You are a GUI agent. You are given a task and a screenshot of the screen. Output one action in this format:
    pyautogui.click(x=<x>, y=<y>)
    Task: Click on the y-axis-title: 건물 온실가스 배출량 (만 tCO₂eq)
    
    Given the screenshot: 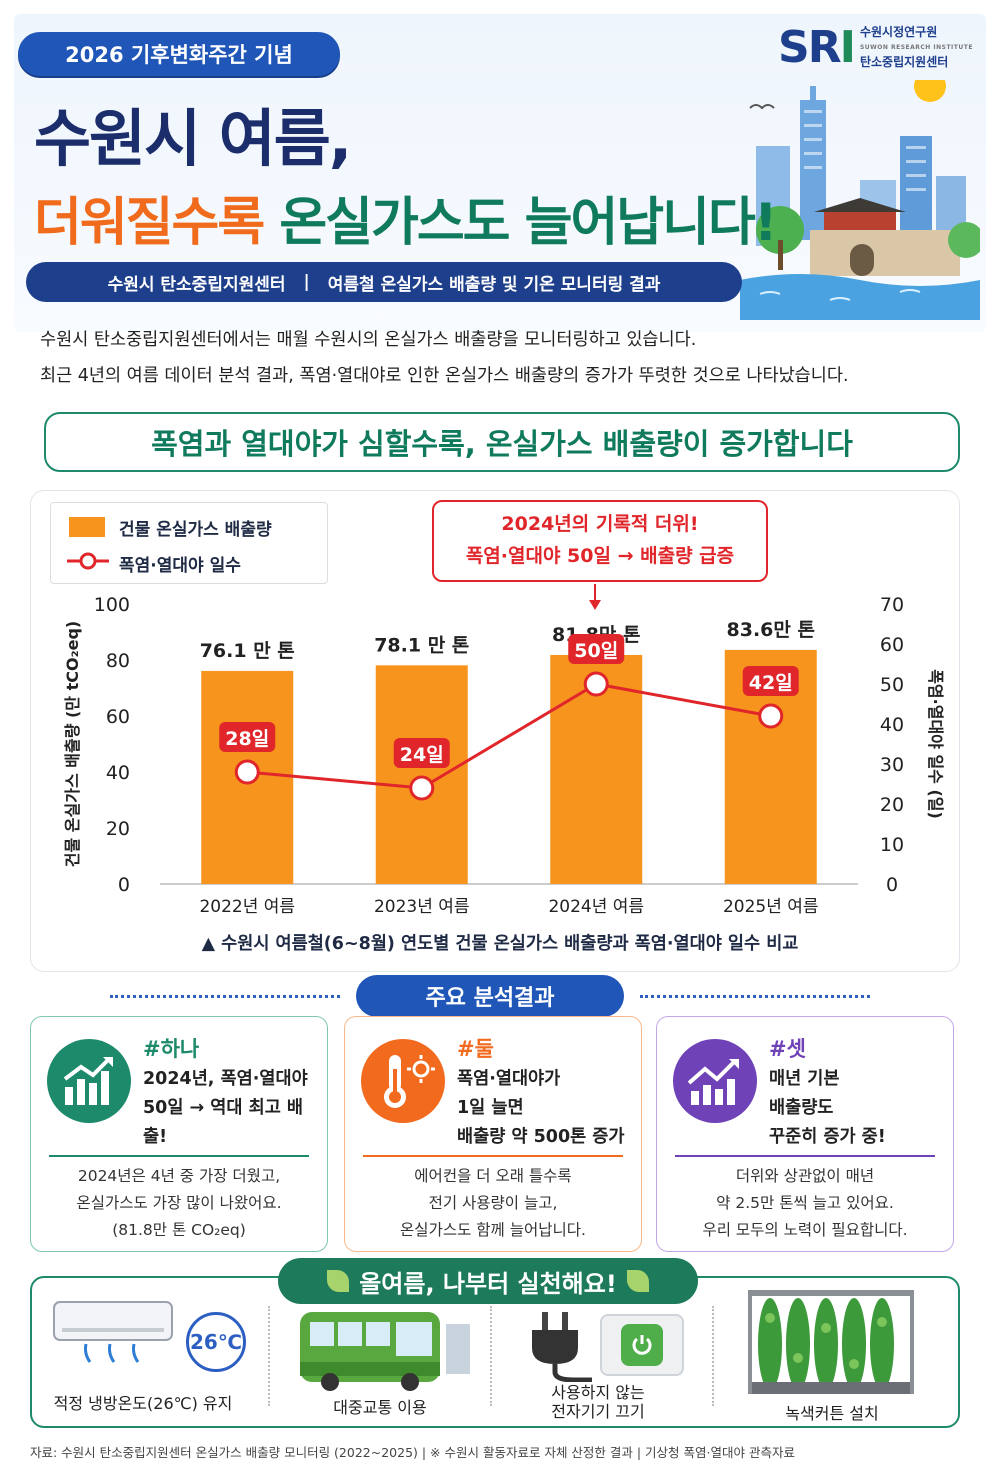 What is the action you would take?
    pyautogui.click(x=72, y=744)
    